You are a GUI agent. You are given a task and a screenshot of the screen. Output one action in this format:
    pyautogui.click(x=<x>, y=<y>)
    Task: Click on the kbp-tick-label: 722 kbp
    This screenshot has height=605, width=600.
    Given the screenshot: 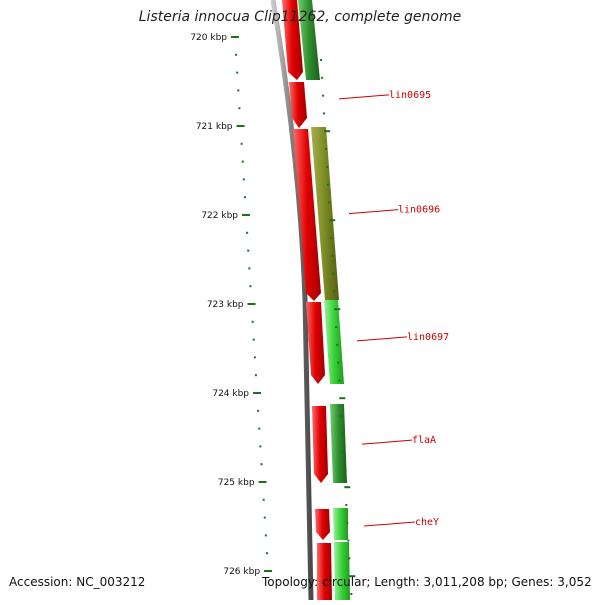 What is the action you would take?
    pyautogui.click(x=219, y=216)
    